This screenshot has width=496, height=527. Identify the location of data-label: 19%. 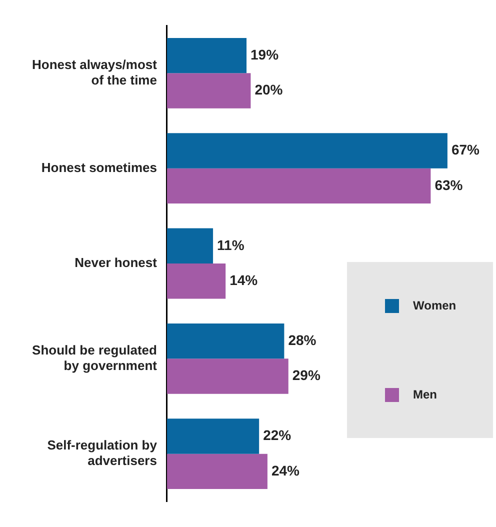
(265, 54).